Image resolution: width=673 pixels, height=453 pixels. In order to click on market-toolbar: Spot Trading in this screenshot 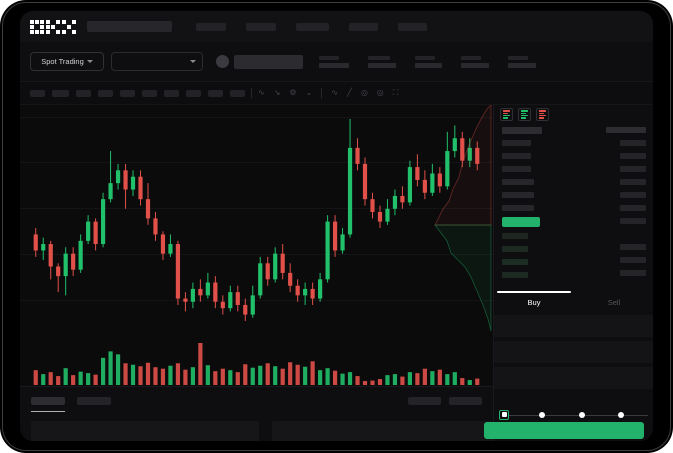, I will do `click(336, 62)`.